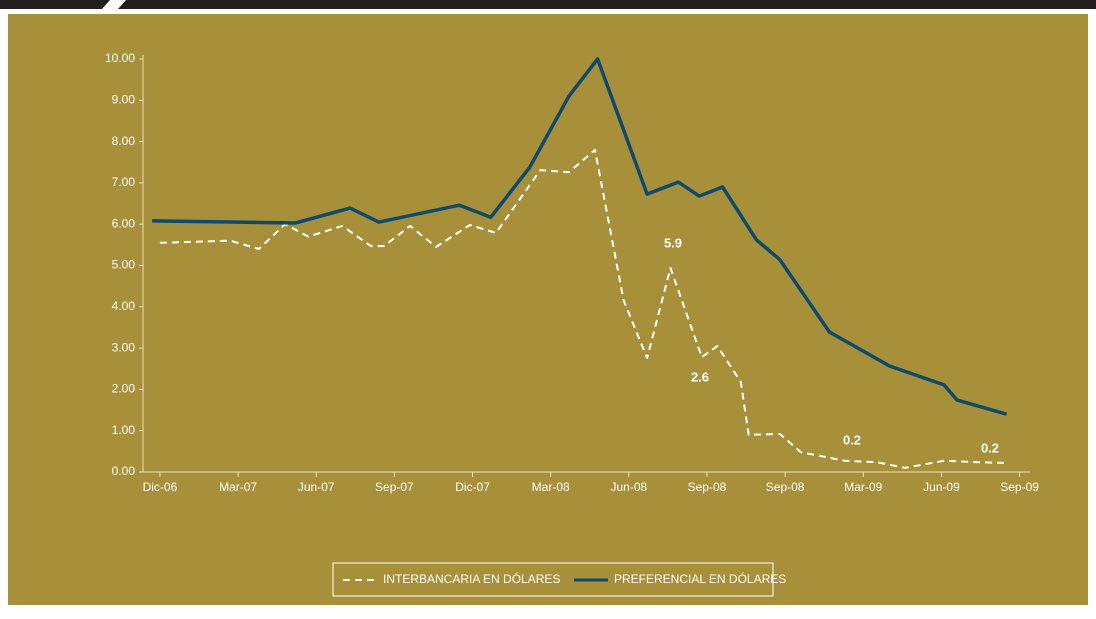 The width and height of the screenshot is (1096, 619). Describe the element at coordinates (160, 487) in the screenshot. I see `x-tick-label: Dic-06` at that location.